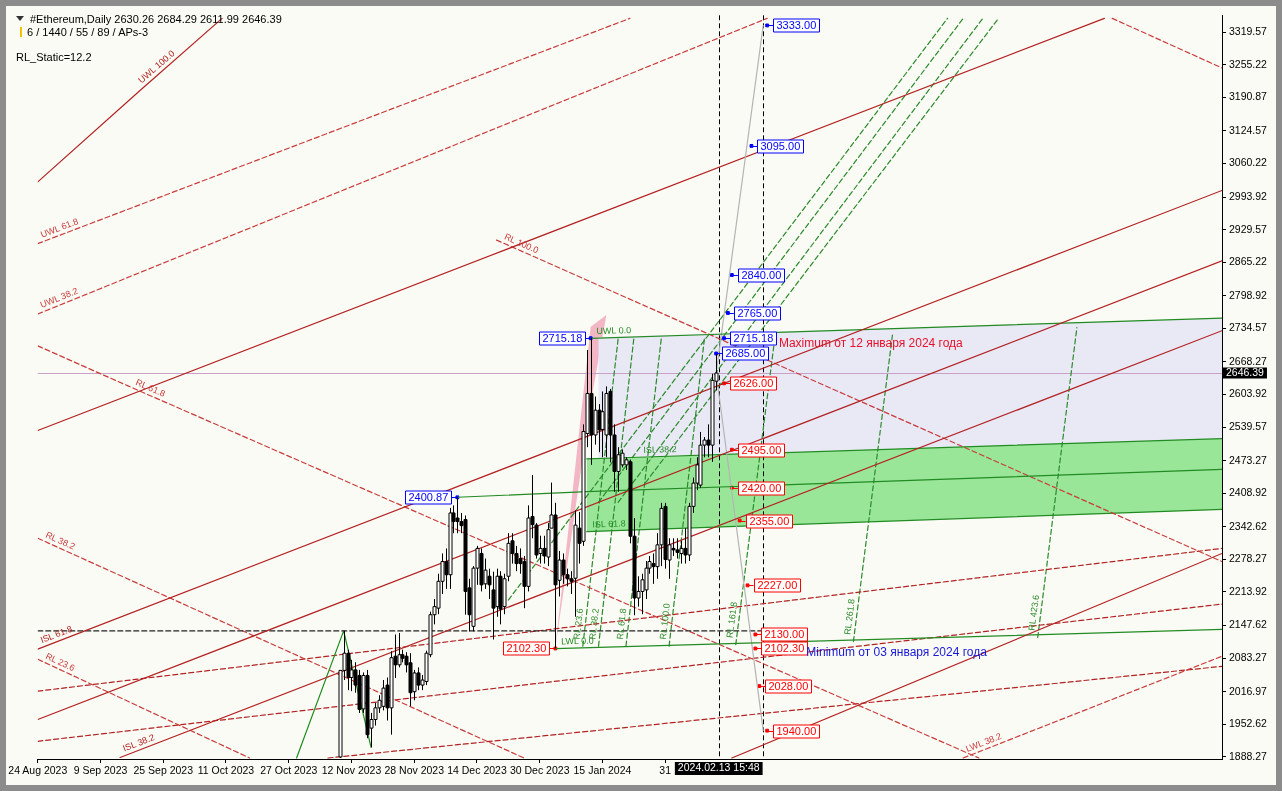 The width and height of the screenshot is (1282, 791). Describe the element at coordinates (1248, 228) in the screenshot. I see `y-tick-label: 2929.57` at that location.